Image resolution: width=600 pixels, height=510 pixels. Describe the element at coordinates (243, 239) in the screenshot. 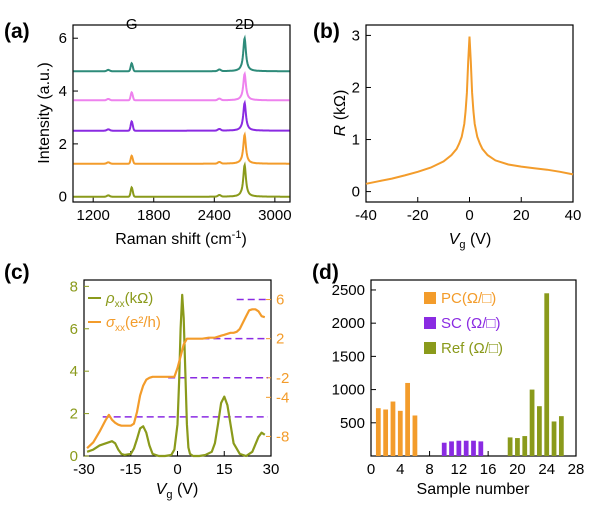

I see `panel-a-x-label-end: )` at that location.